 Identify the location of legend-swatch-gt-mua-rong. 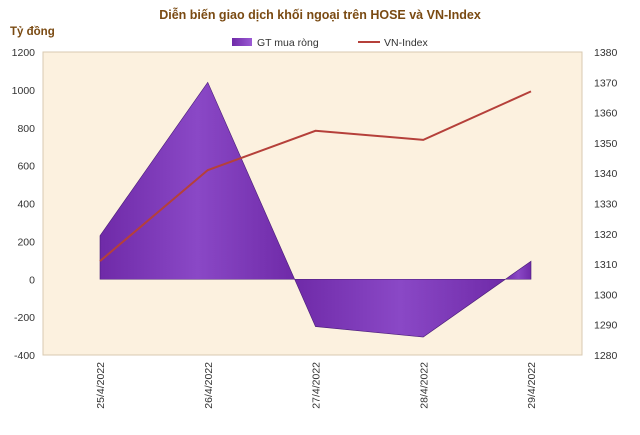
(242, 42).